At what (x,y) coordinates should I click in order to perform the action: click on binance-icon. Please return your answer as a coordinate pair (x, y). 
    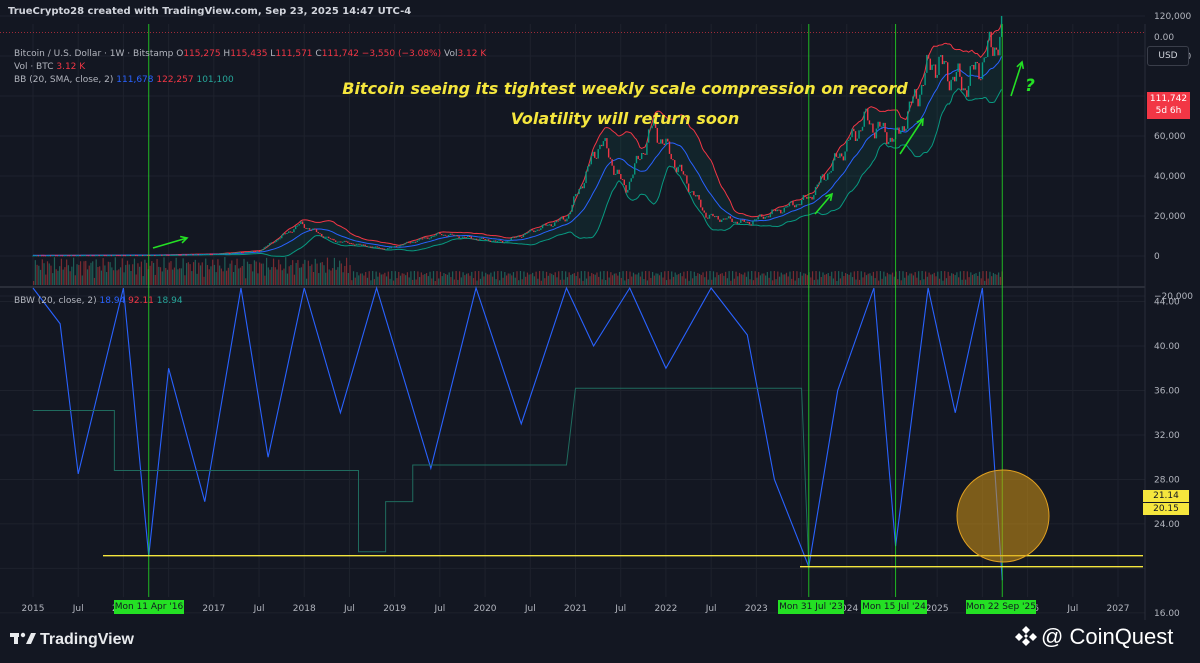
    Looking at the image, I should click on (1026, 636).